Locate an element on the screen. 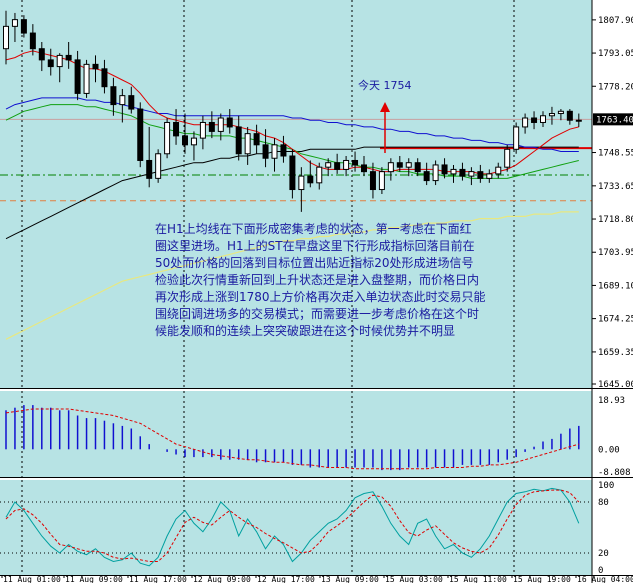 This screenshot has width=633, height=583. price-tick-label: 1778.20 is located at coordinates (615, 87).